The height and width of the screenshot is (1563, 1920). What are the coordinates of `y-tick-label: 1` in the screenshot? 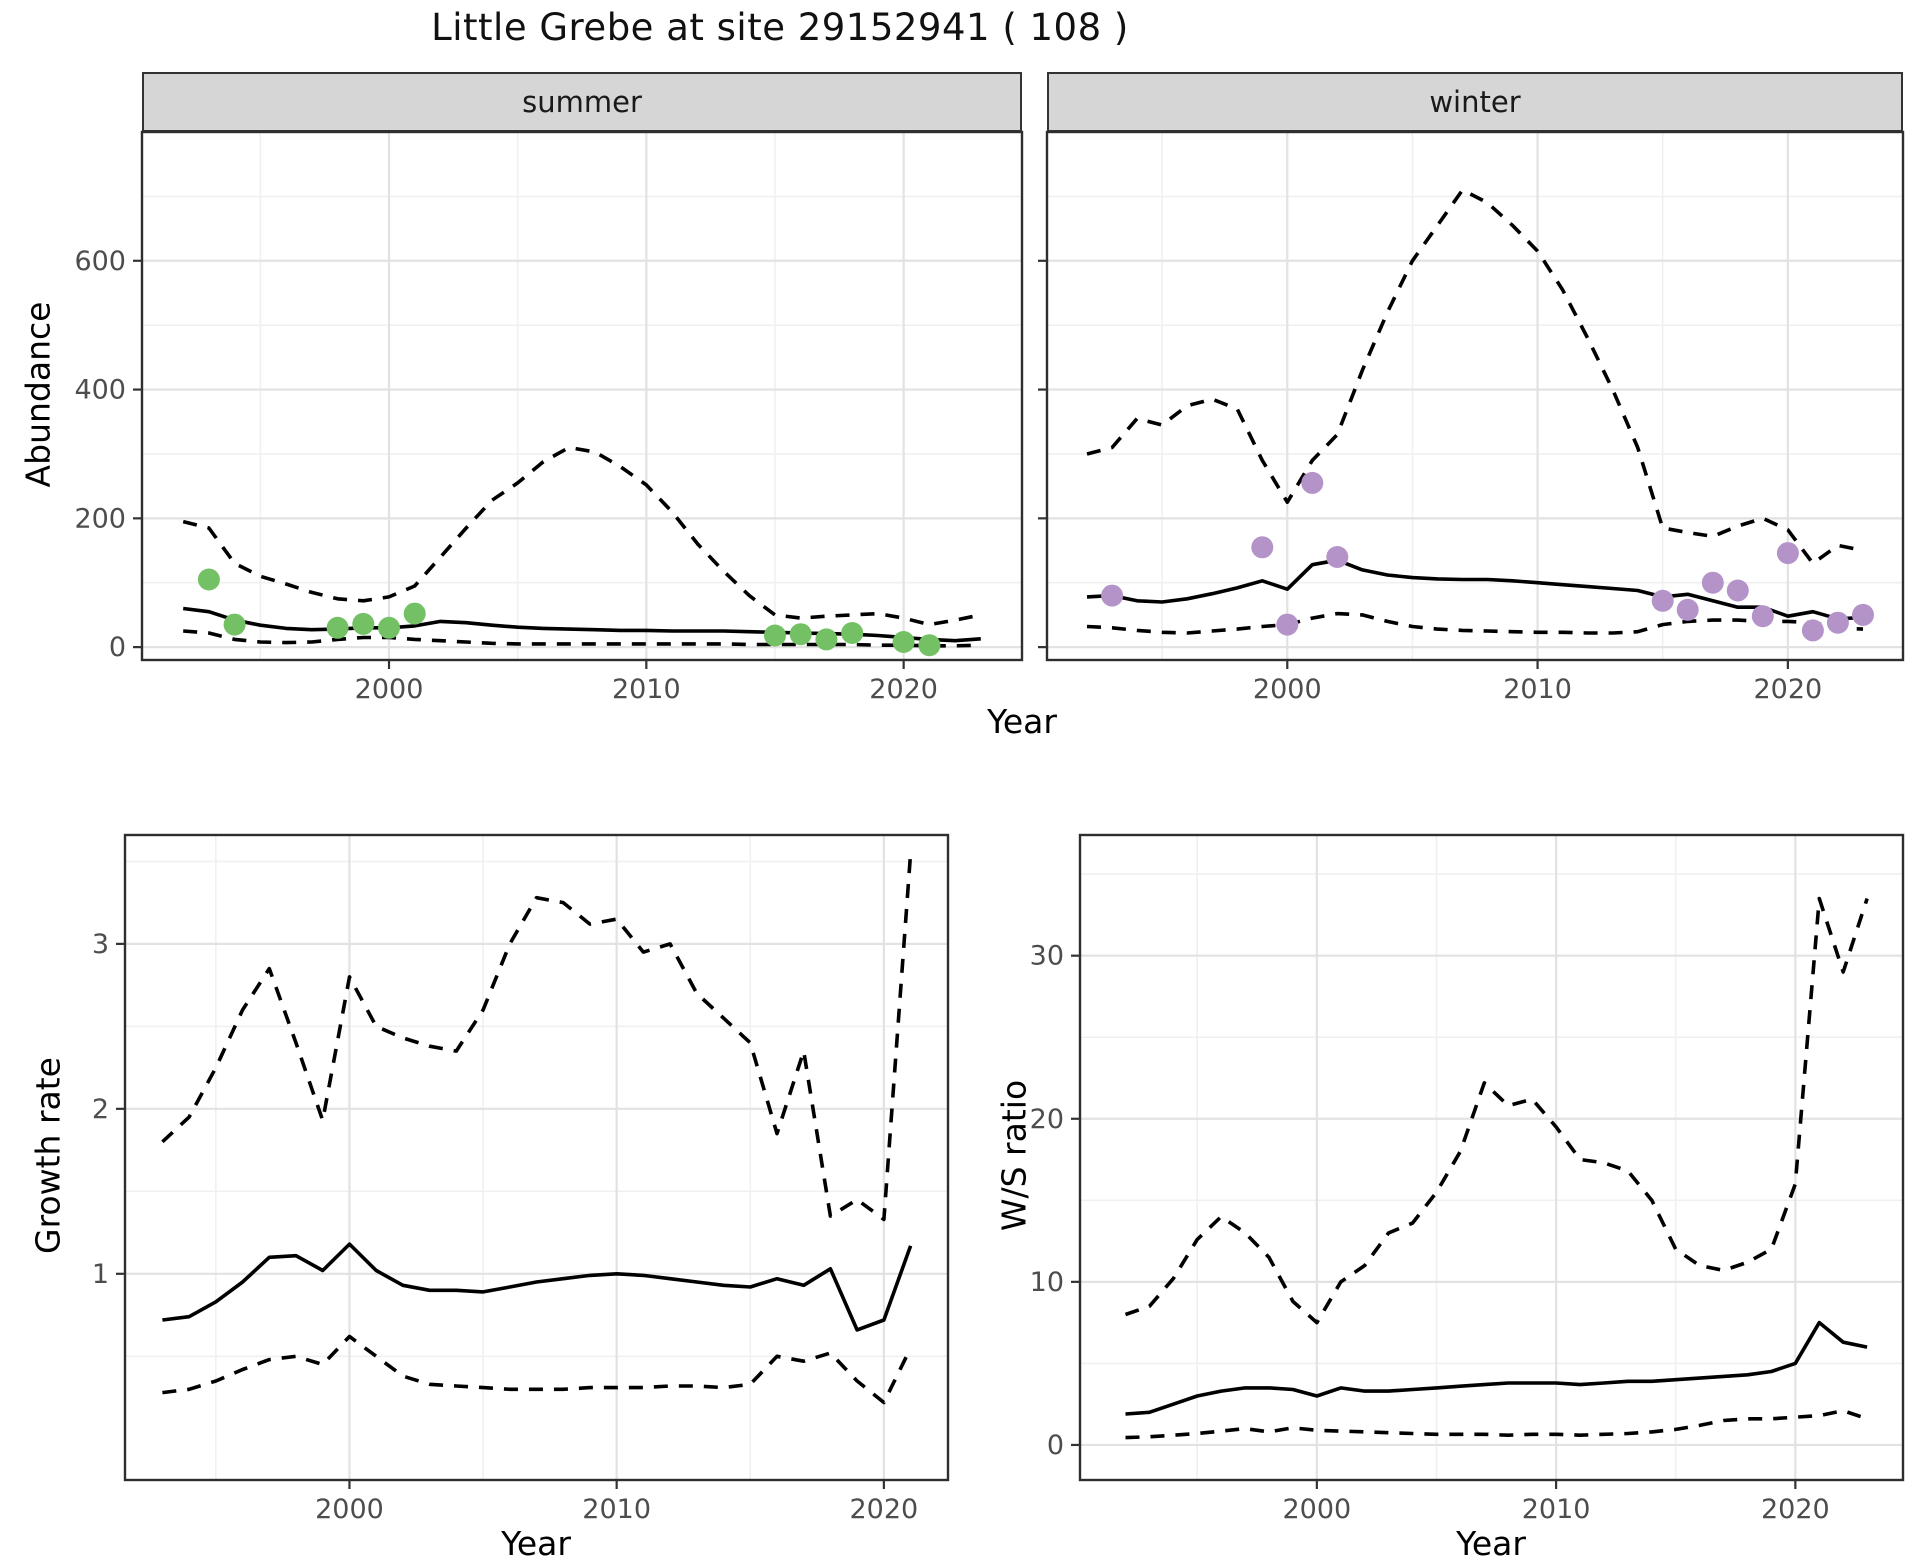 It's located at (100, 1274).